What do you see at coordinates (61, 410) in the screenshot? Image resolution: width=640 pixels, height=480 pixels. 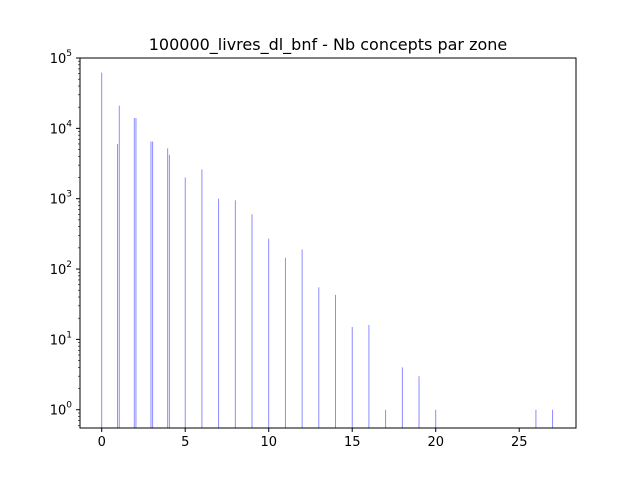 I see `y-tick-label-0: 10⁰` at bounding box center [61, 410].